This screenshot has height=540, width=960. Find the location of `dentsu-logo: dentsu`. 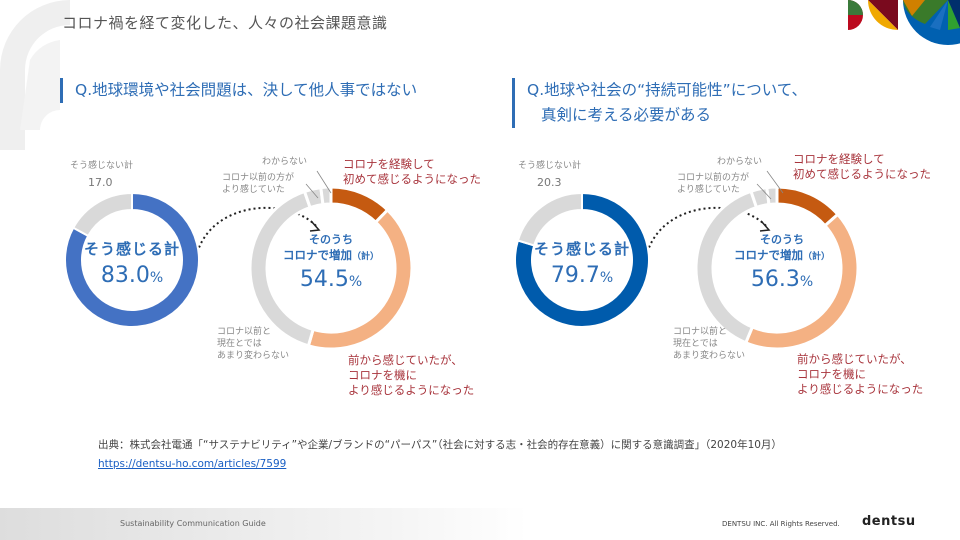

dentsu-logo: dentsu is located at coordinates (889, 521).